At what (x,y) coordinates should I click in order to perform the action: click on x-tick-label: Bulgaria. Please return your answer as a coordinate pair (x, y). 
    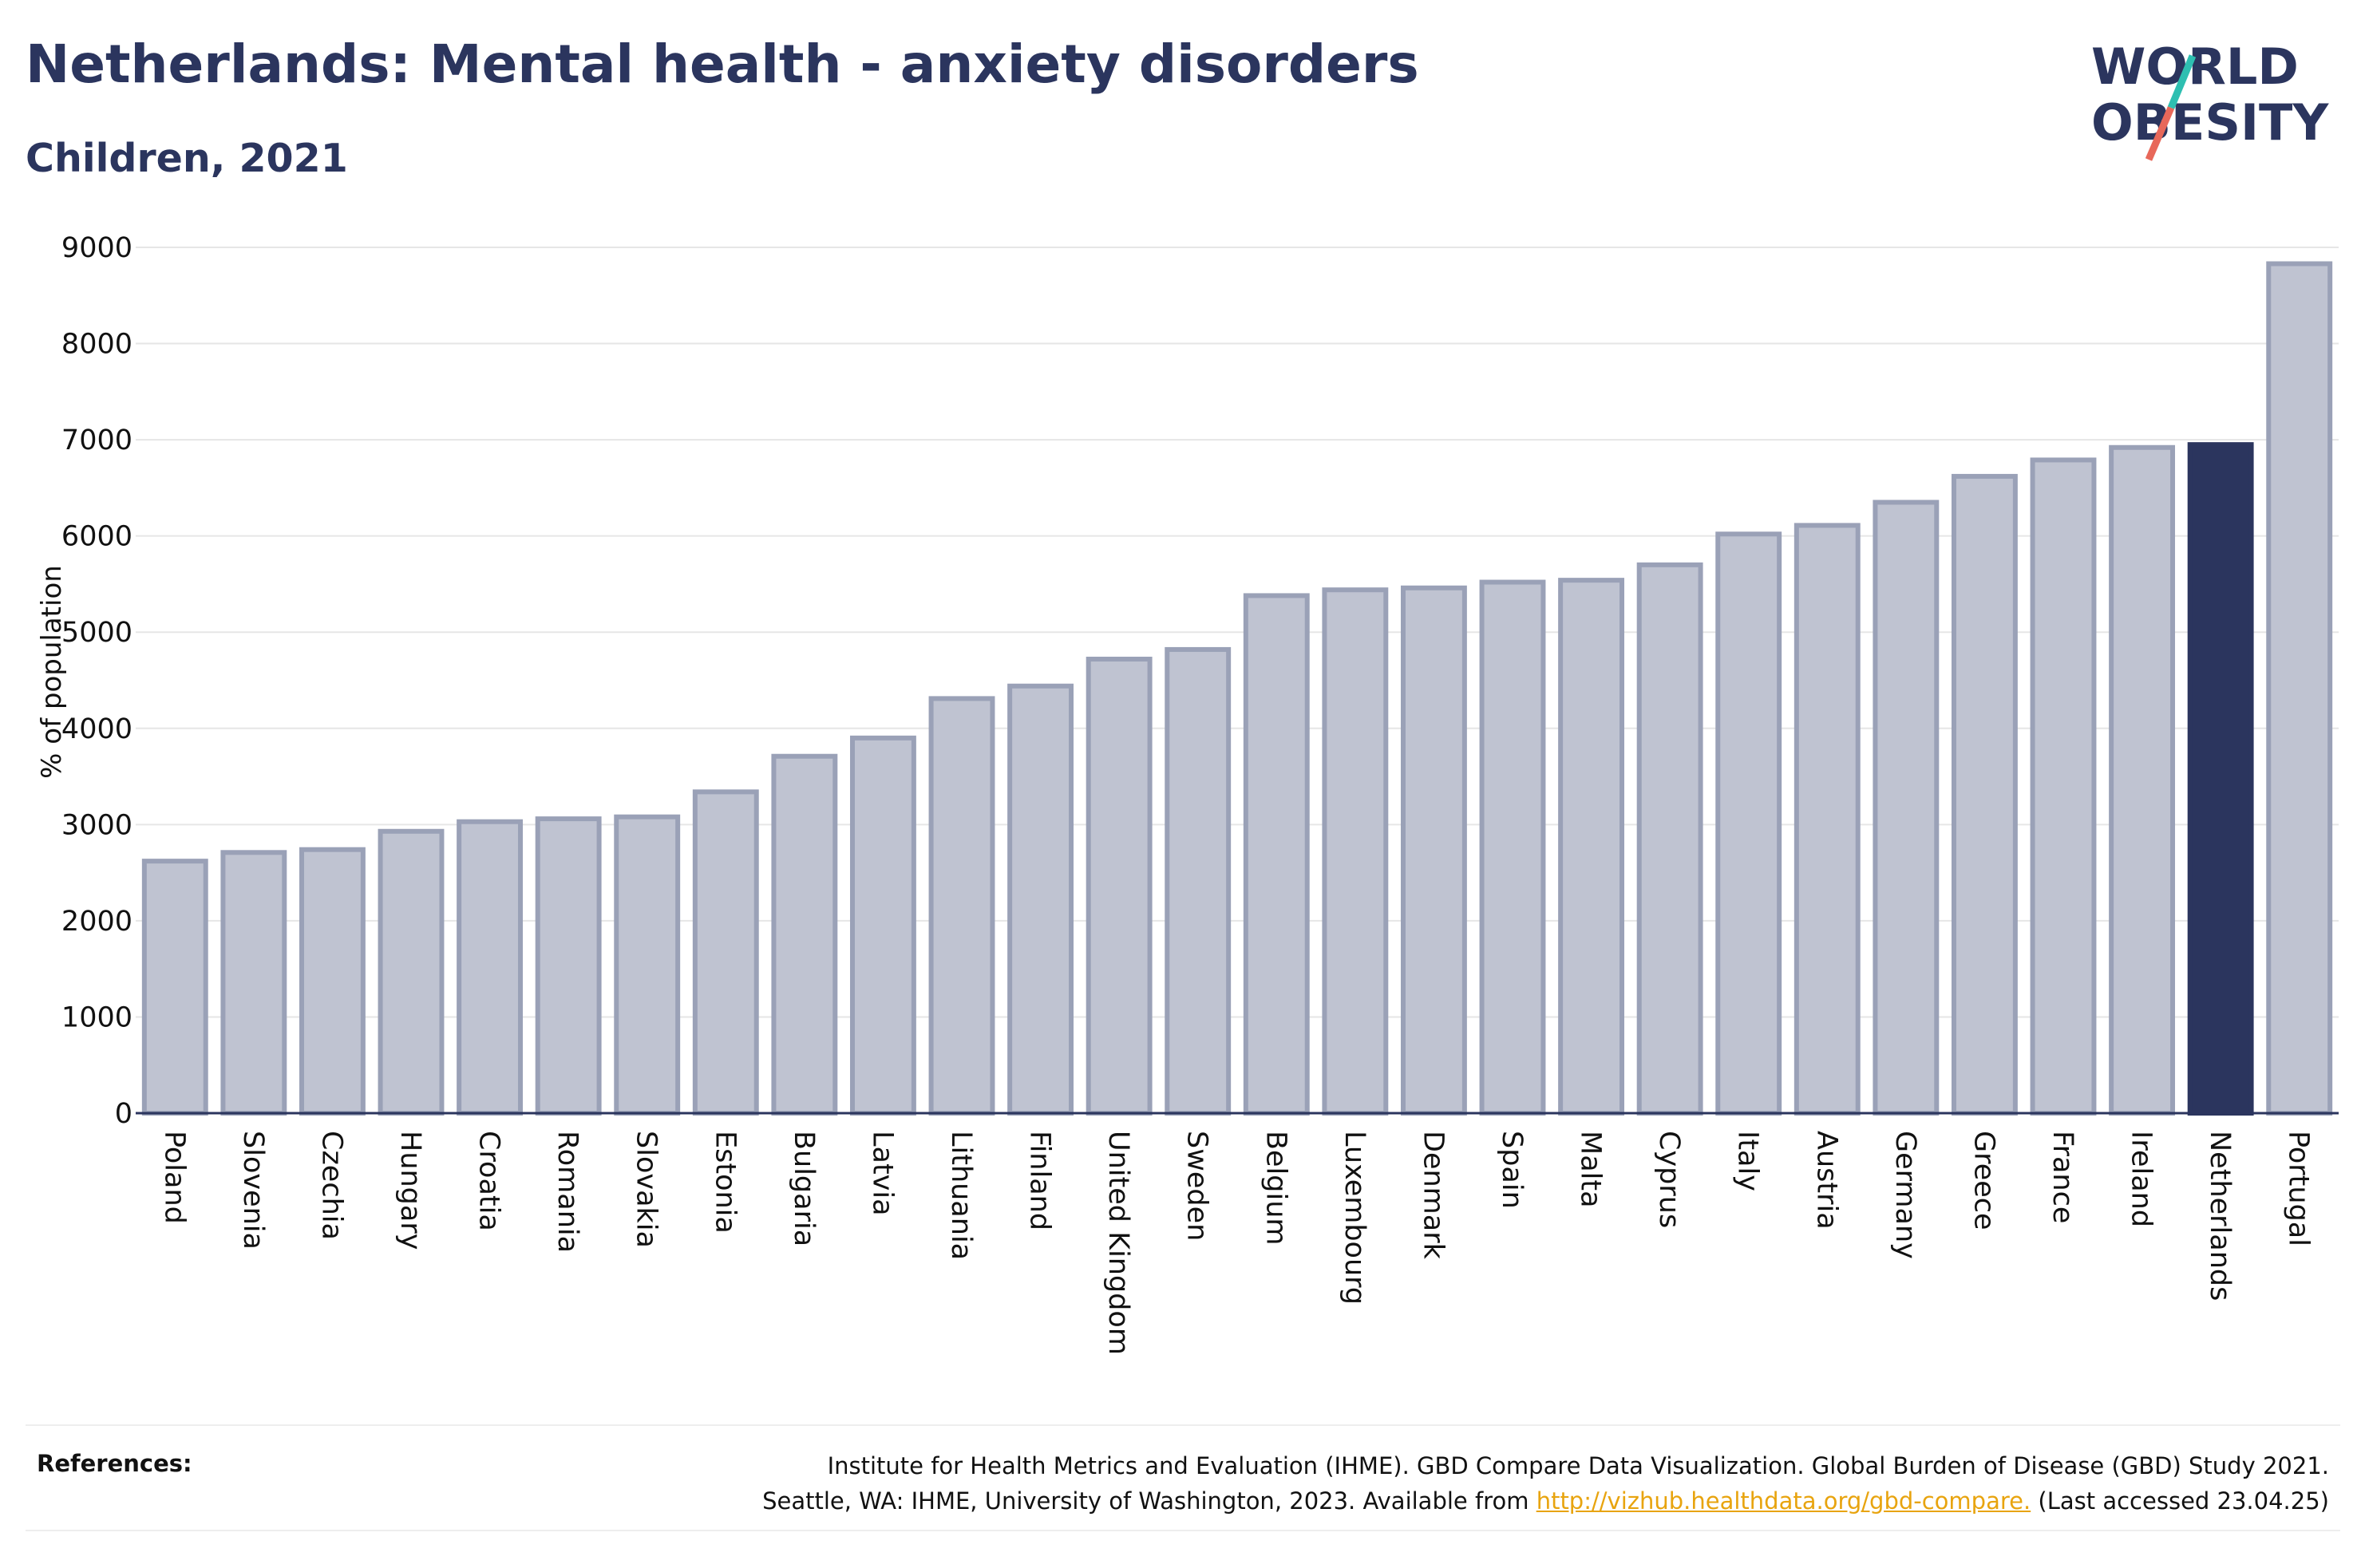
    Looking at the image, I should click on (804, 1188).